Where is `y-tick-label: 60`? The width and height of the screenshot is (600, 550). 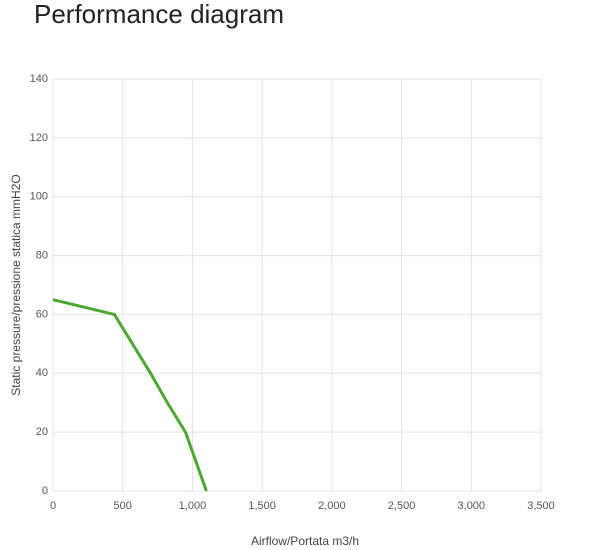 y-tick-label: 60 is located at coordinates (42, 314).